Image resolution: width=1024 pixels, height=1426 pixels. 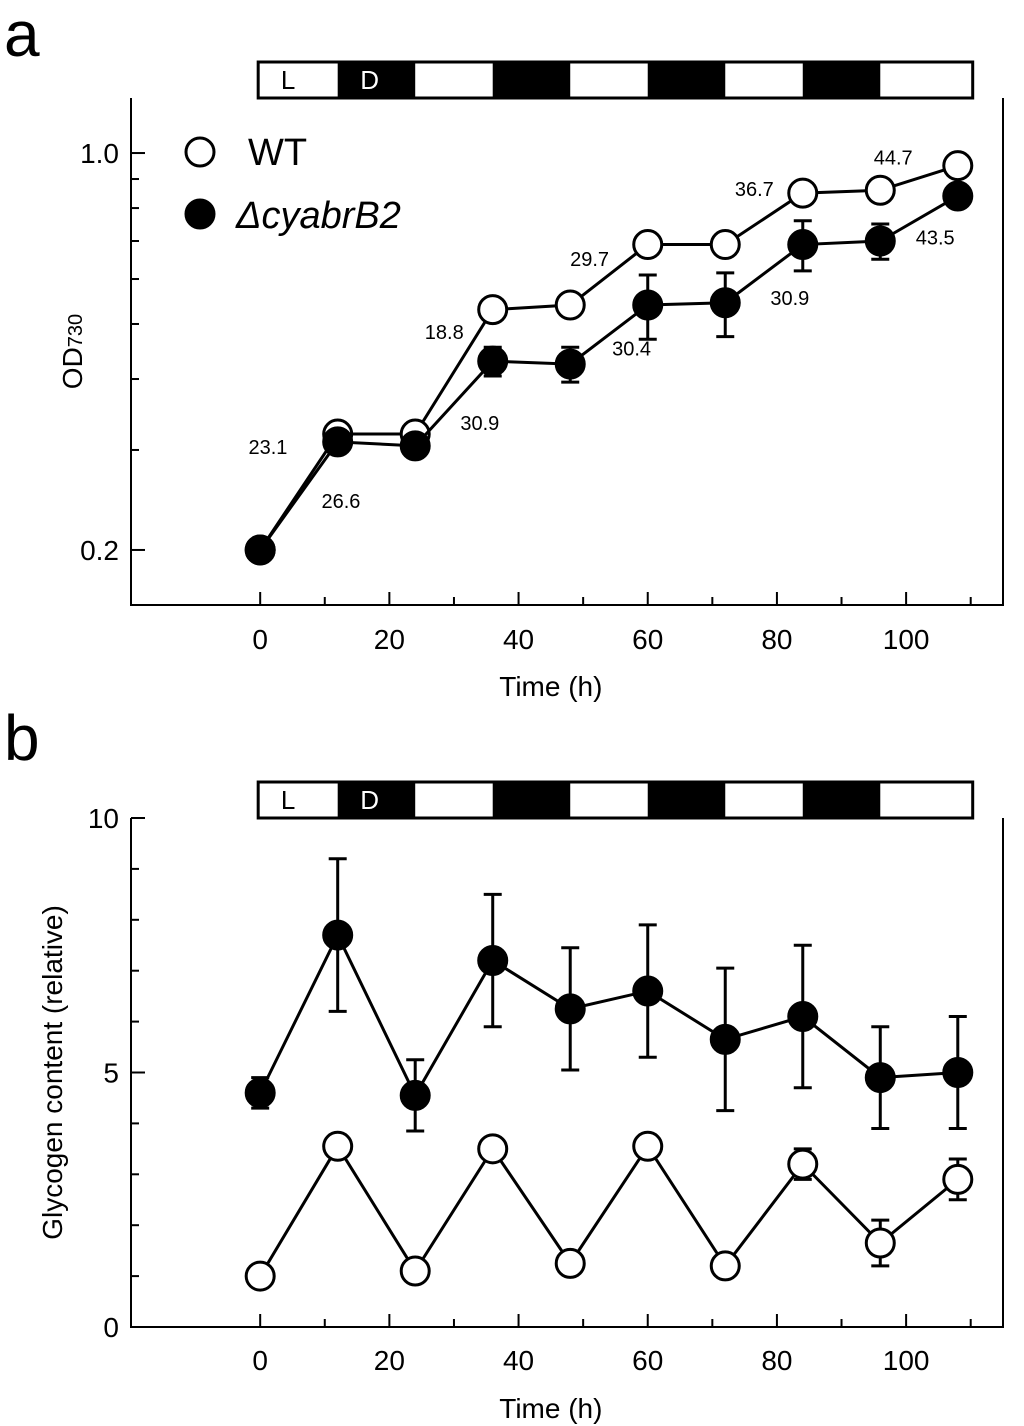 What do you see at coordinates (318, 216) in the screenshot?
I see `legend-label-mutant: ΔcyabrB2` at bounding box center [318, 216].